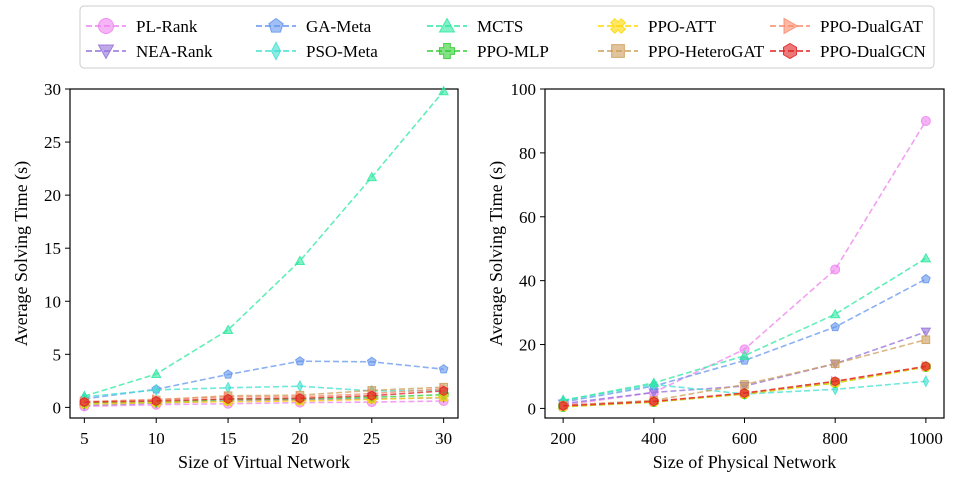 The width and height of the screenshot is (957, 484). I want to click on y-tick-label: 15, so click(52, 248).